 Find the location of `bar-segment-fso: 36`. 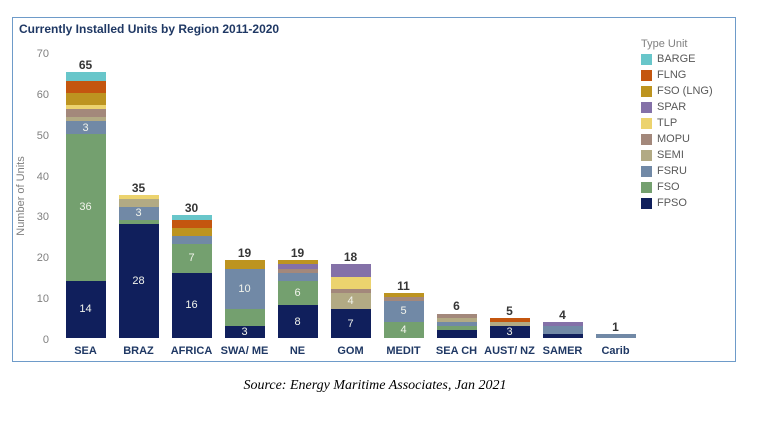

bar-segment-fso: 36 is located at coordinates (85, 207).